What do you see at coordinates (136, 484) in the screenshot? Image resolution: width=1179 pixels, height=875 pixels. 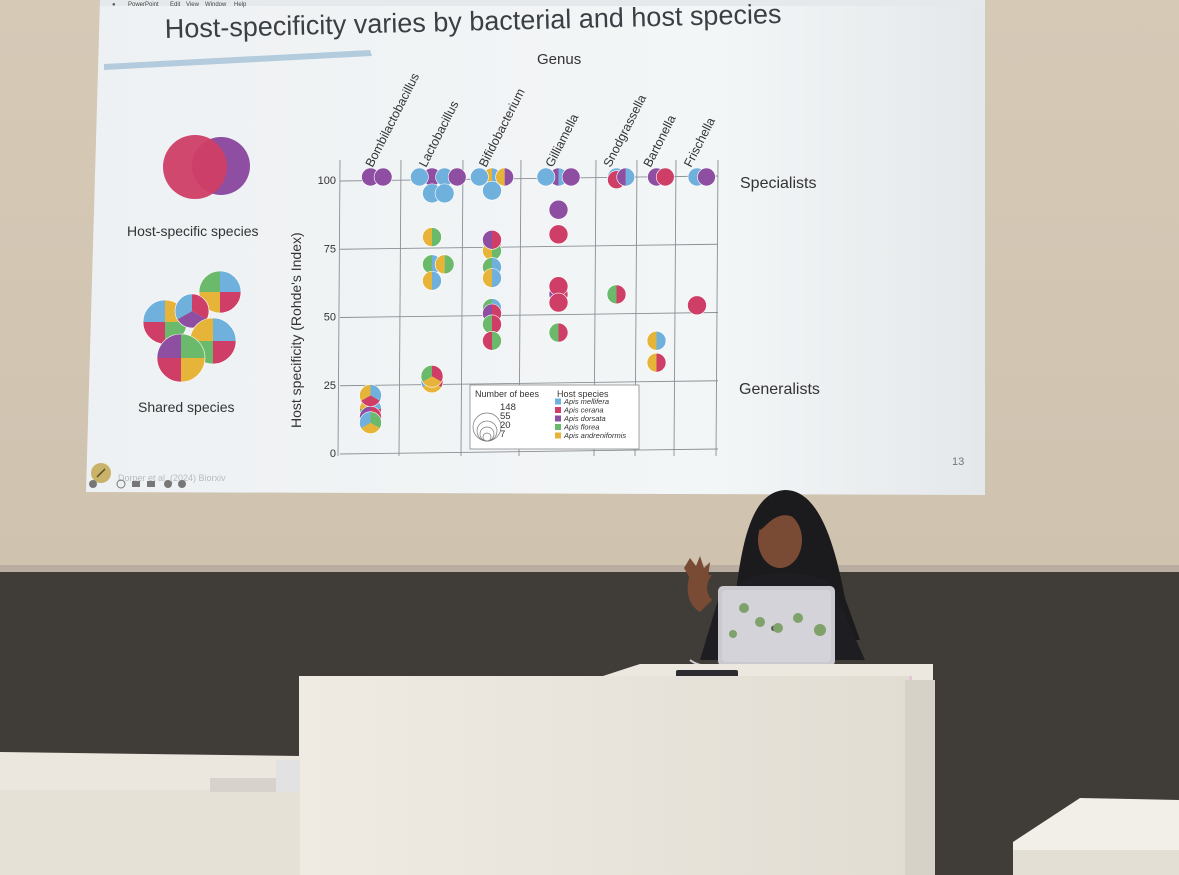 I see `grid-icon` at bounding box center [136, 484].